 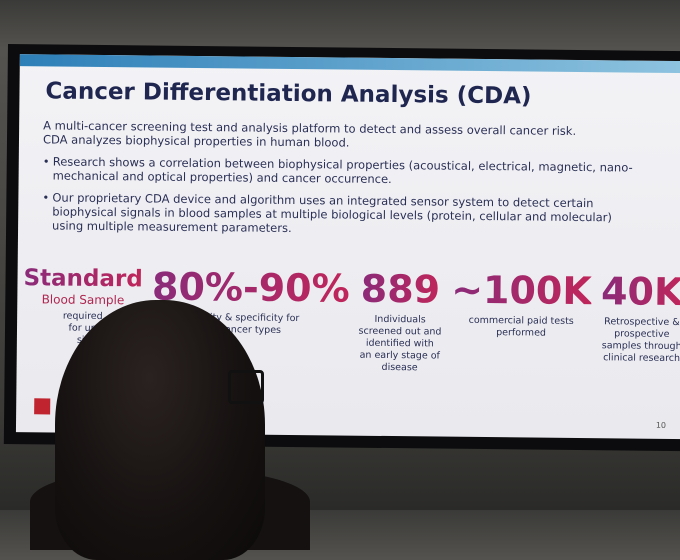 I want to click on caption-line: Individuals, so click(x=400, y=319).